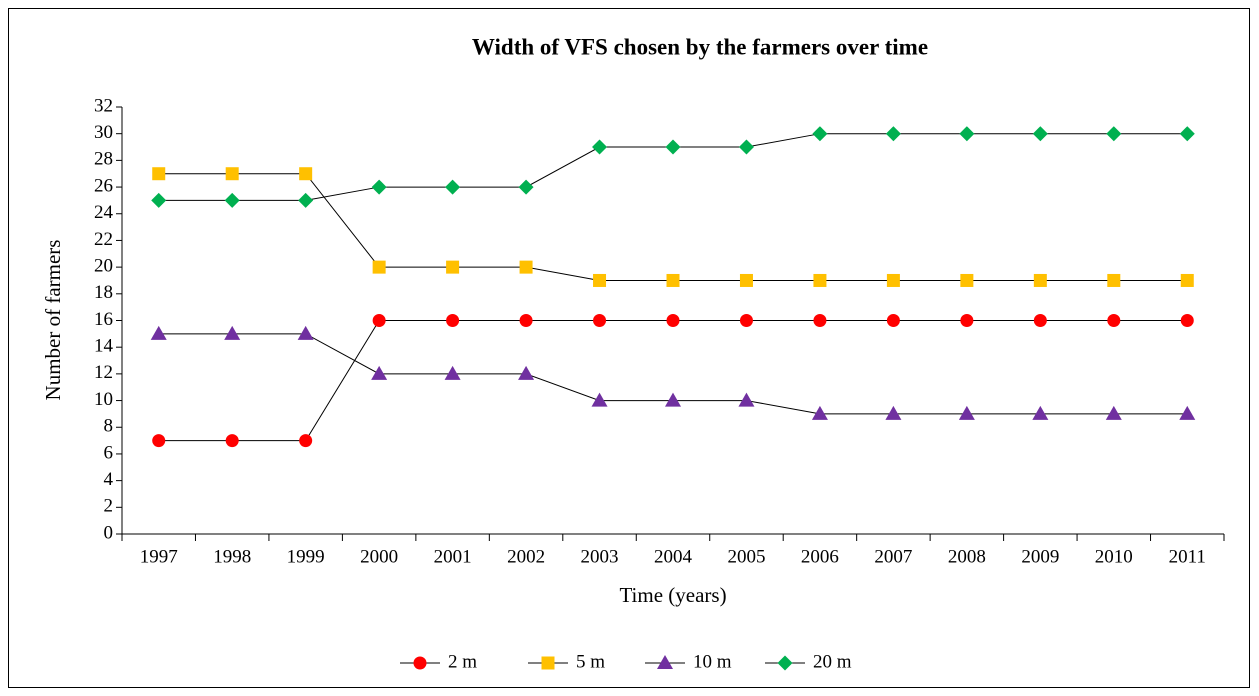 The image size is (1259, 696). What do you see at coordinates (103, 292) in the screenshot?
I see `y-tick-label: 18` at bounding box center [103, 292].